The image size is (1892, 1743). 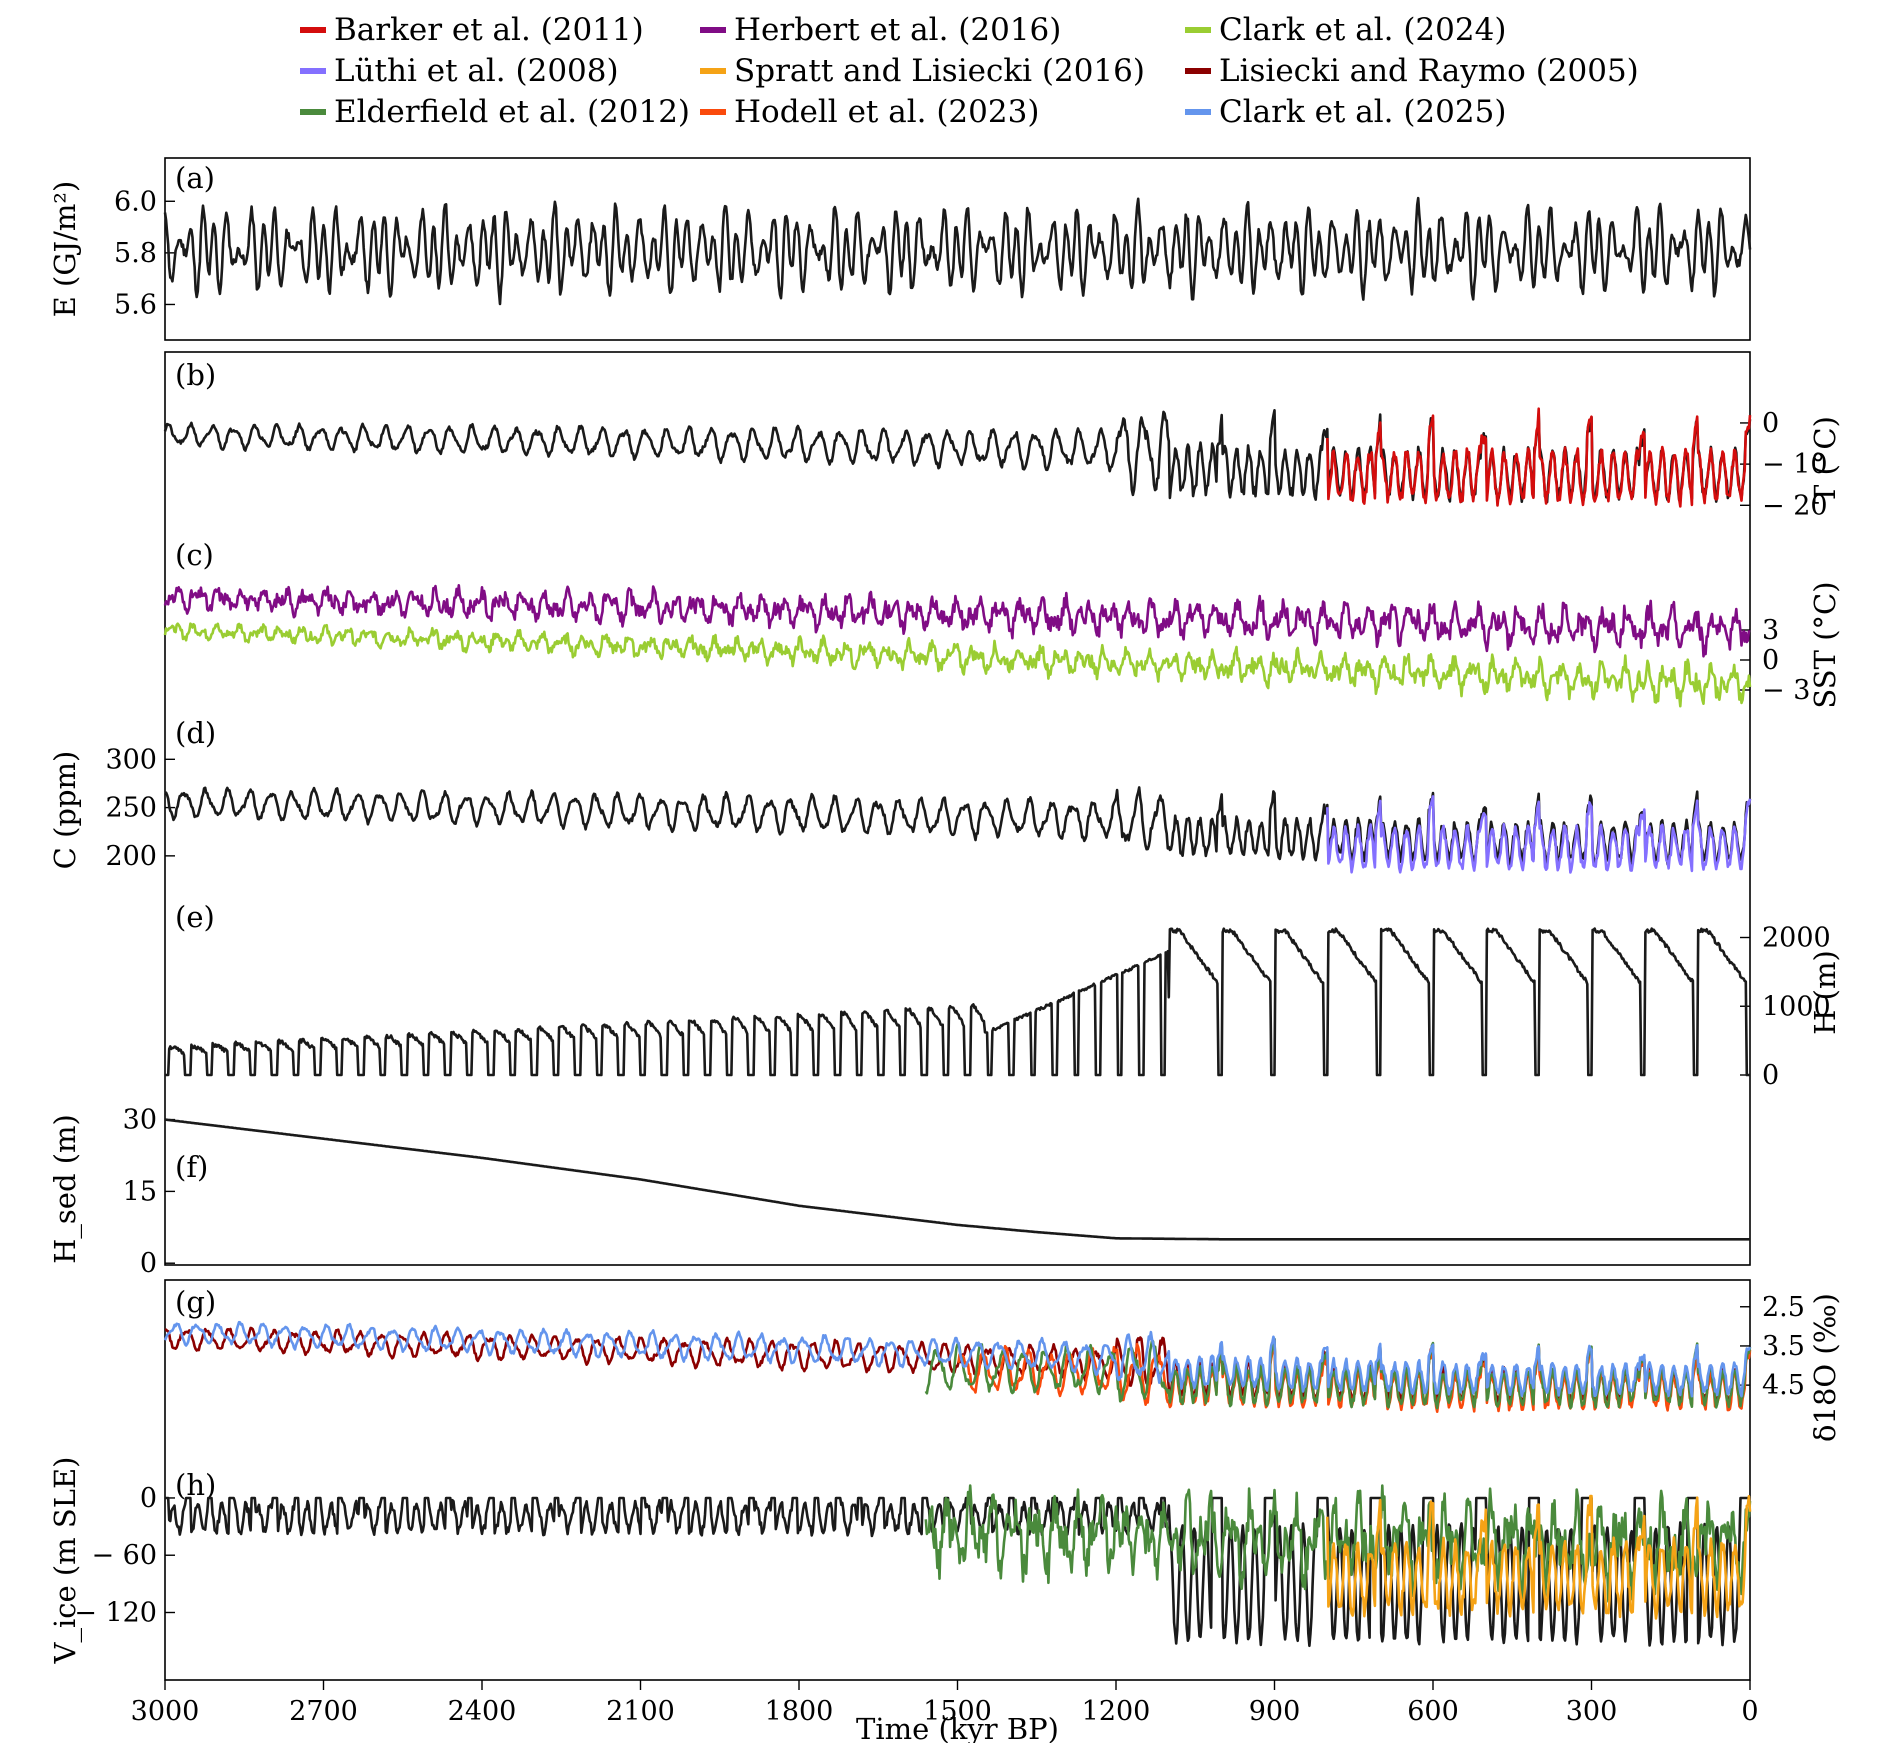 What do you see at coordinates (65, 249) in the screenshot?
I see `y-axis-title: E (GJ/m²)` at bounding box center [65, 249].